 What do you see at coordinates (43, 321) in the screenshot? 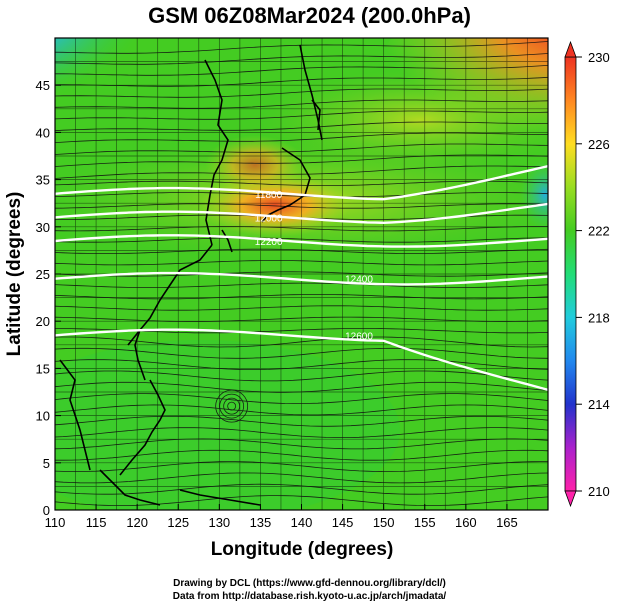
I see `y-tick-label: 20` at bounding box center [43, 321].